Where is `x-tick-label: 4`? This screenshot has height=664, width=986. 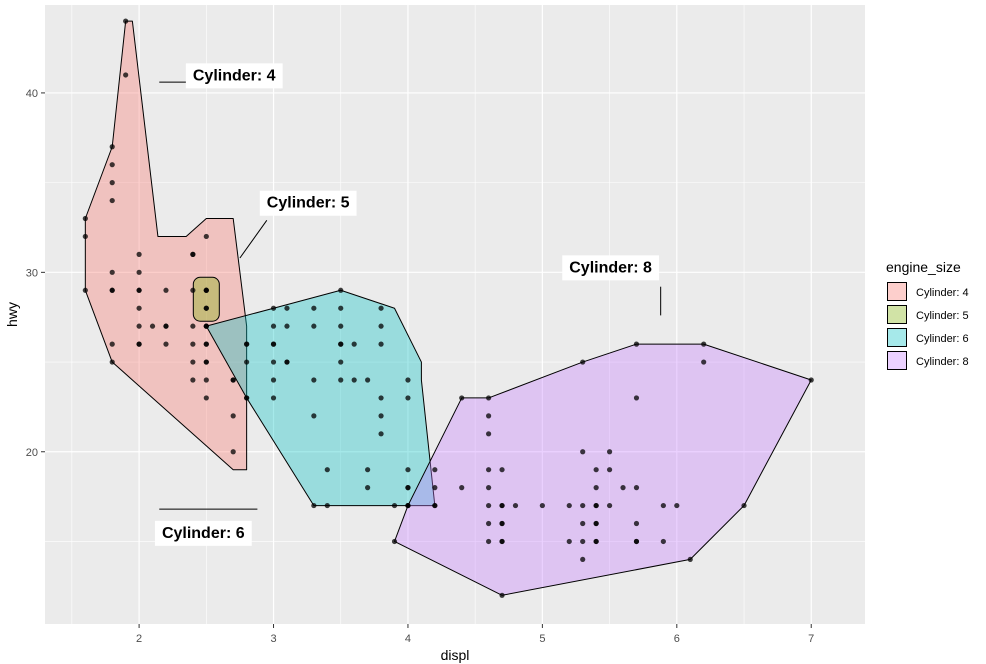
x-tick-label: 4 is located at coordinates (408, 639).